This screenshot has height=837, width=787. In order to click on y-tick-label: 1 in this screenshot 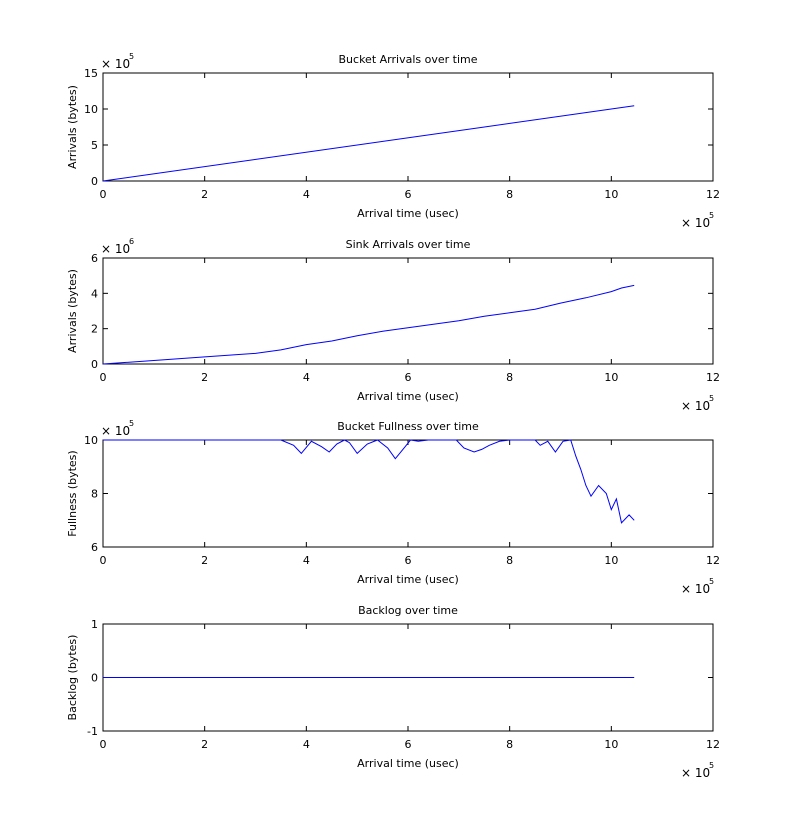, I will do `click(94, 624)`.